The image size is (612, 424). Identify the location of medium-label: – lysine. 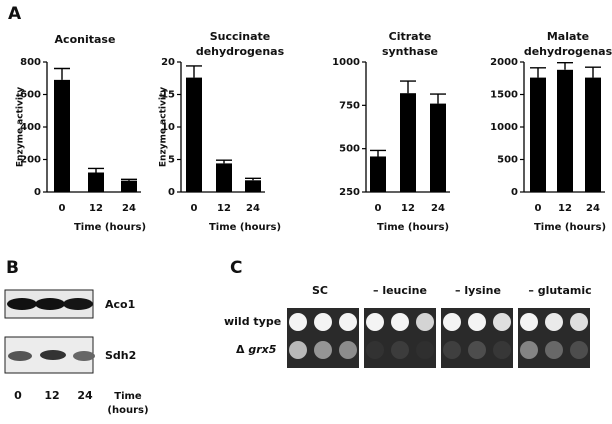
(478, 290).